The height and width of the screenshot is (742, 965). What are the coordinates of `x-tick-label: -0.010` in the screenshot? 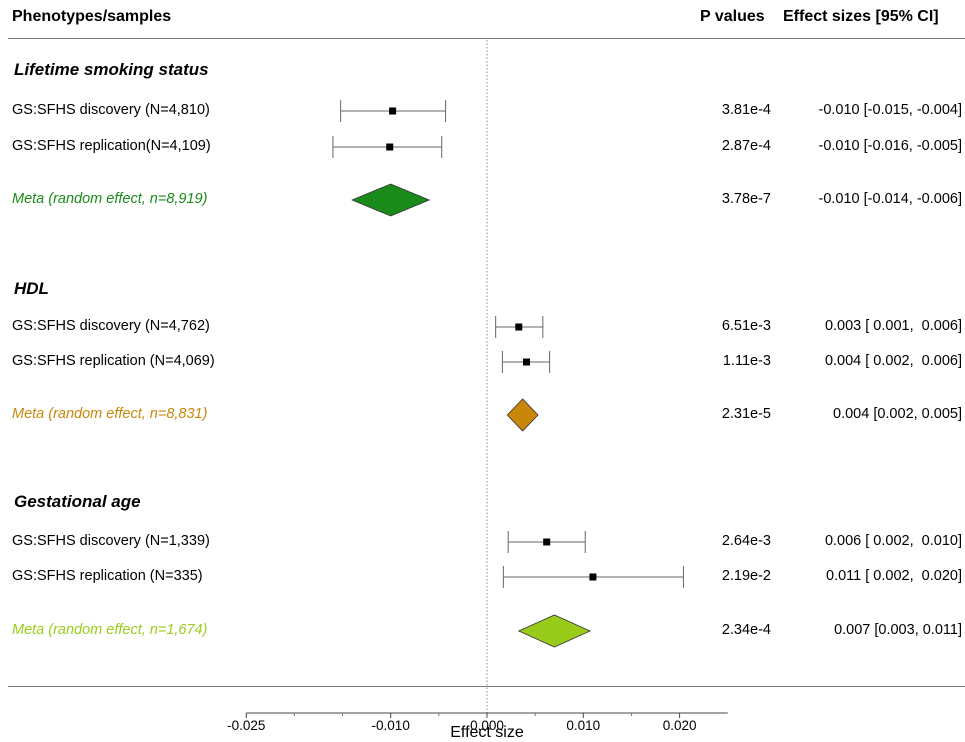 It's located at (391, 725).